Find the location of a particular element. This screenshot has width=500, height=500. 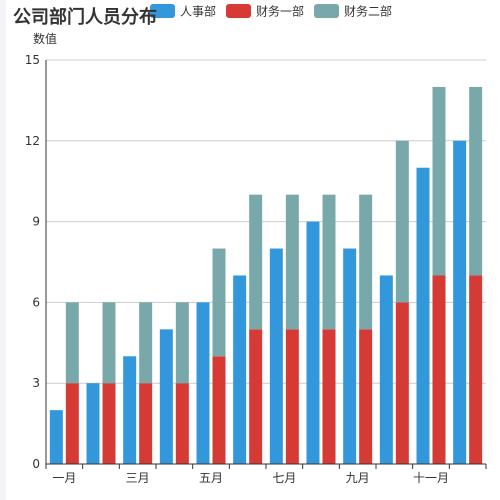

x-tick-label: 一月 is located at coordinates (64, 478).